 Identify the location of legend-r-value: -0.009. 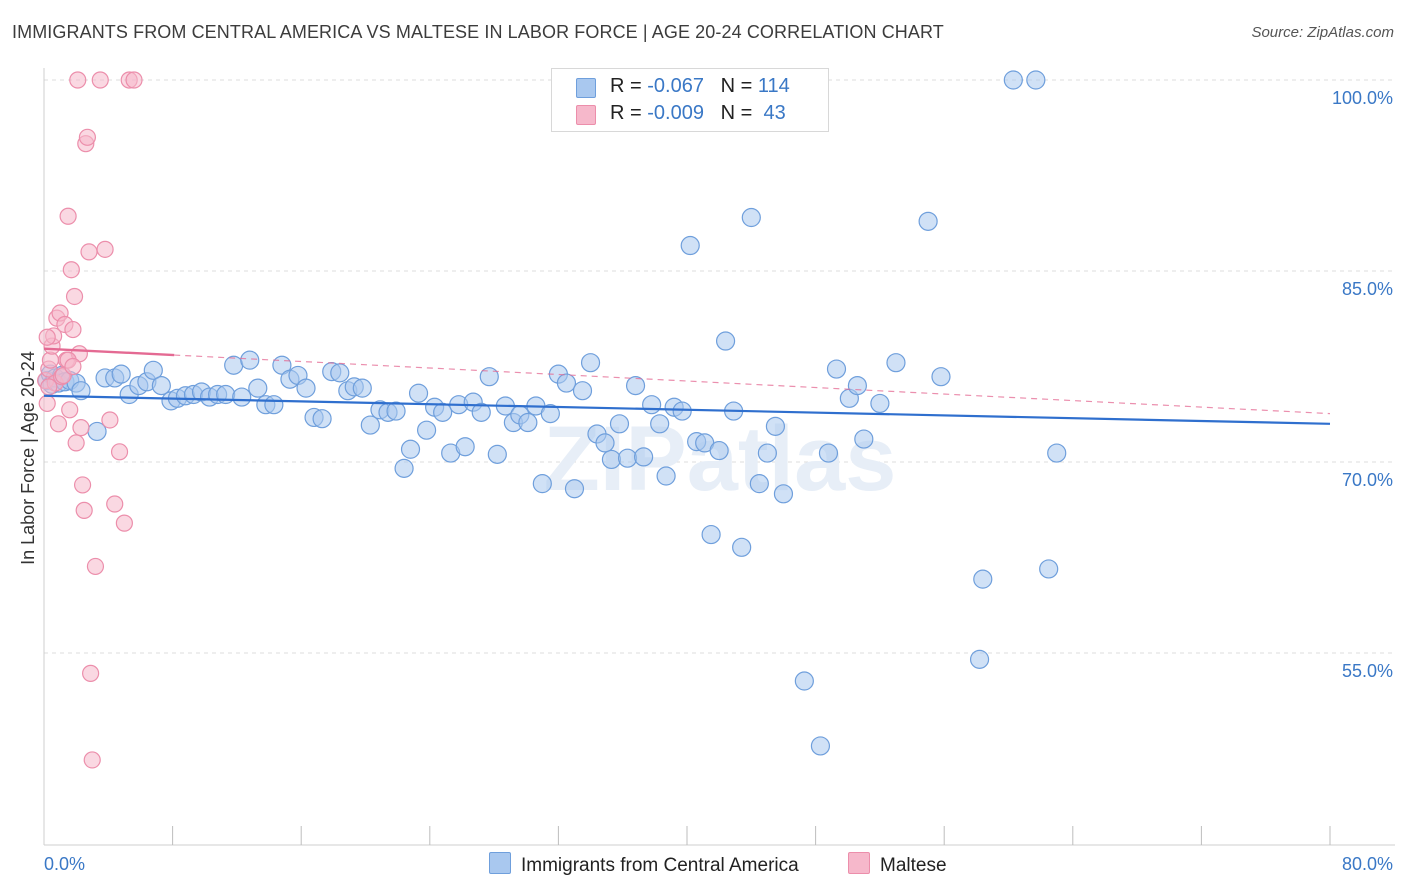
(675, 113).